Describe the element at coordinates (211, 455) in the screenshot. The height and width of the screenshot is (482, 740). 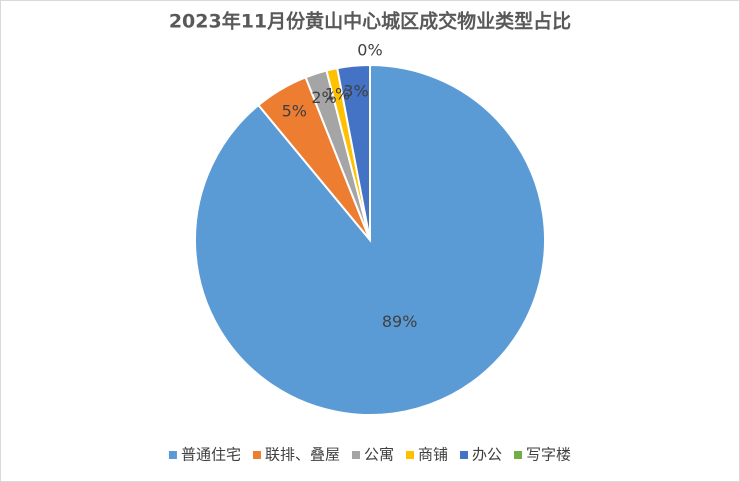
I see `legend-label: 普通住宅` at that location.